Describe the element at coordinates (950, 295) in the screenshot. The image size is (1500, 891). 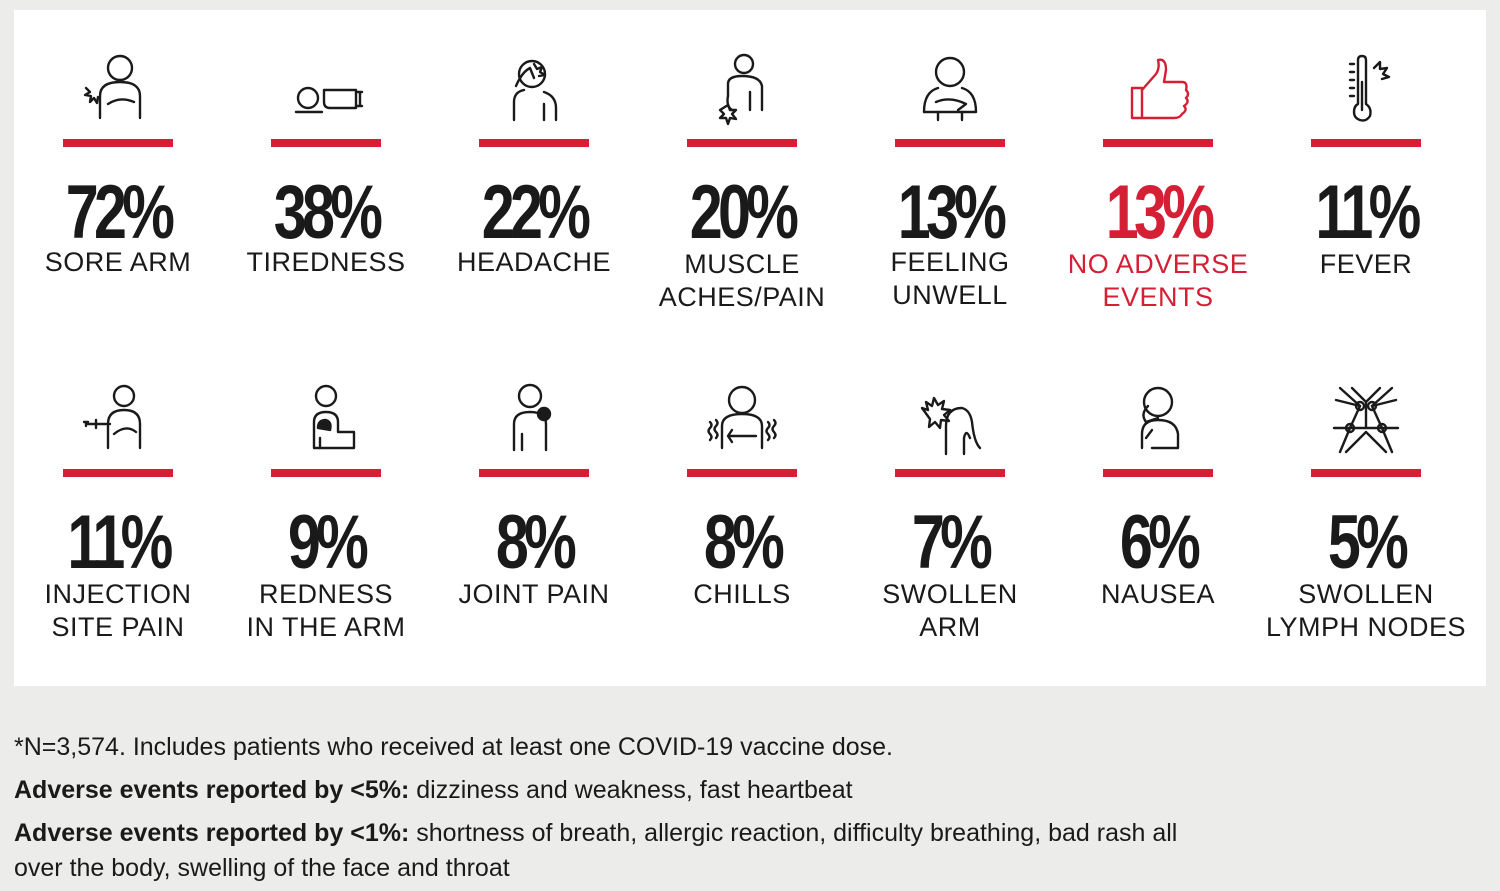
I see `label-line2: UNWELL` at that location.